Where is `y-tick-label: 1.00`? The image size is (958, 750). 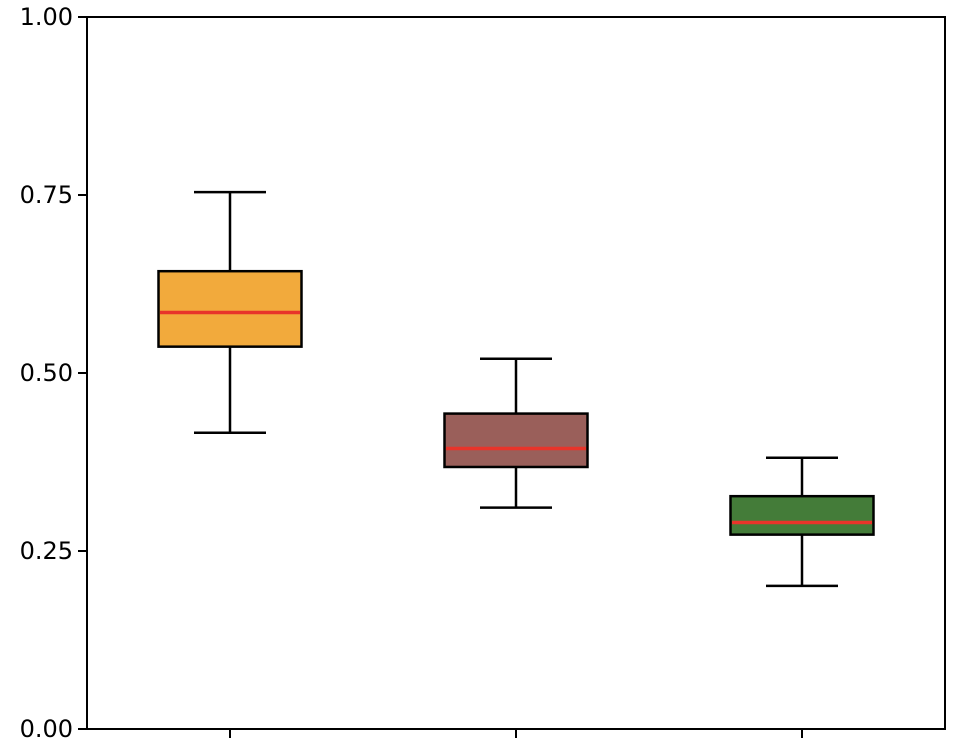 y-tick-label: 1.00 is located at coordinates (46, 17).